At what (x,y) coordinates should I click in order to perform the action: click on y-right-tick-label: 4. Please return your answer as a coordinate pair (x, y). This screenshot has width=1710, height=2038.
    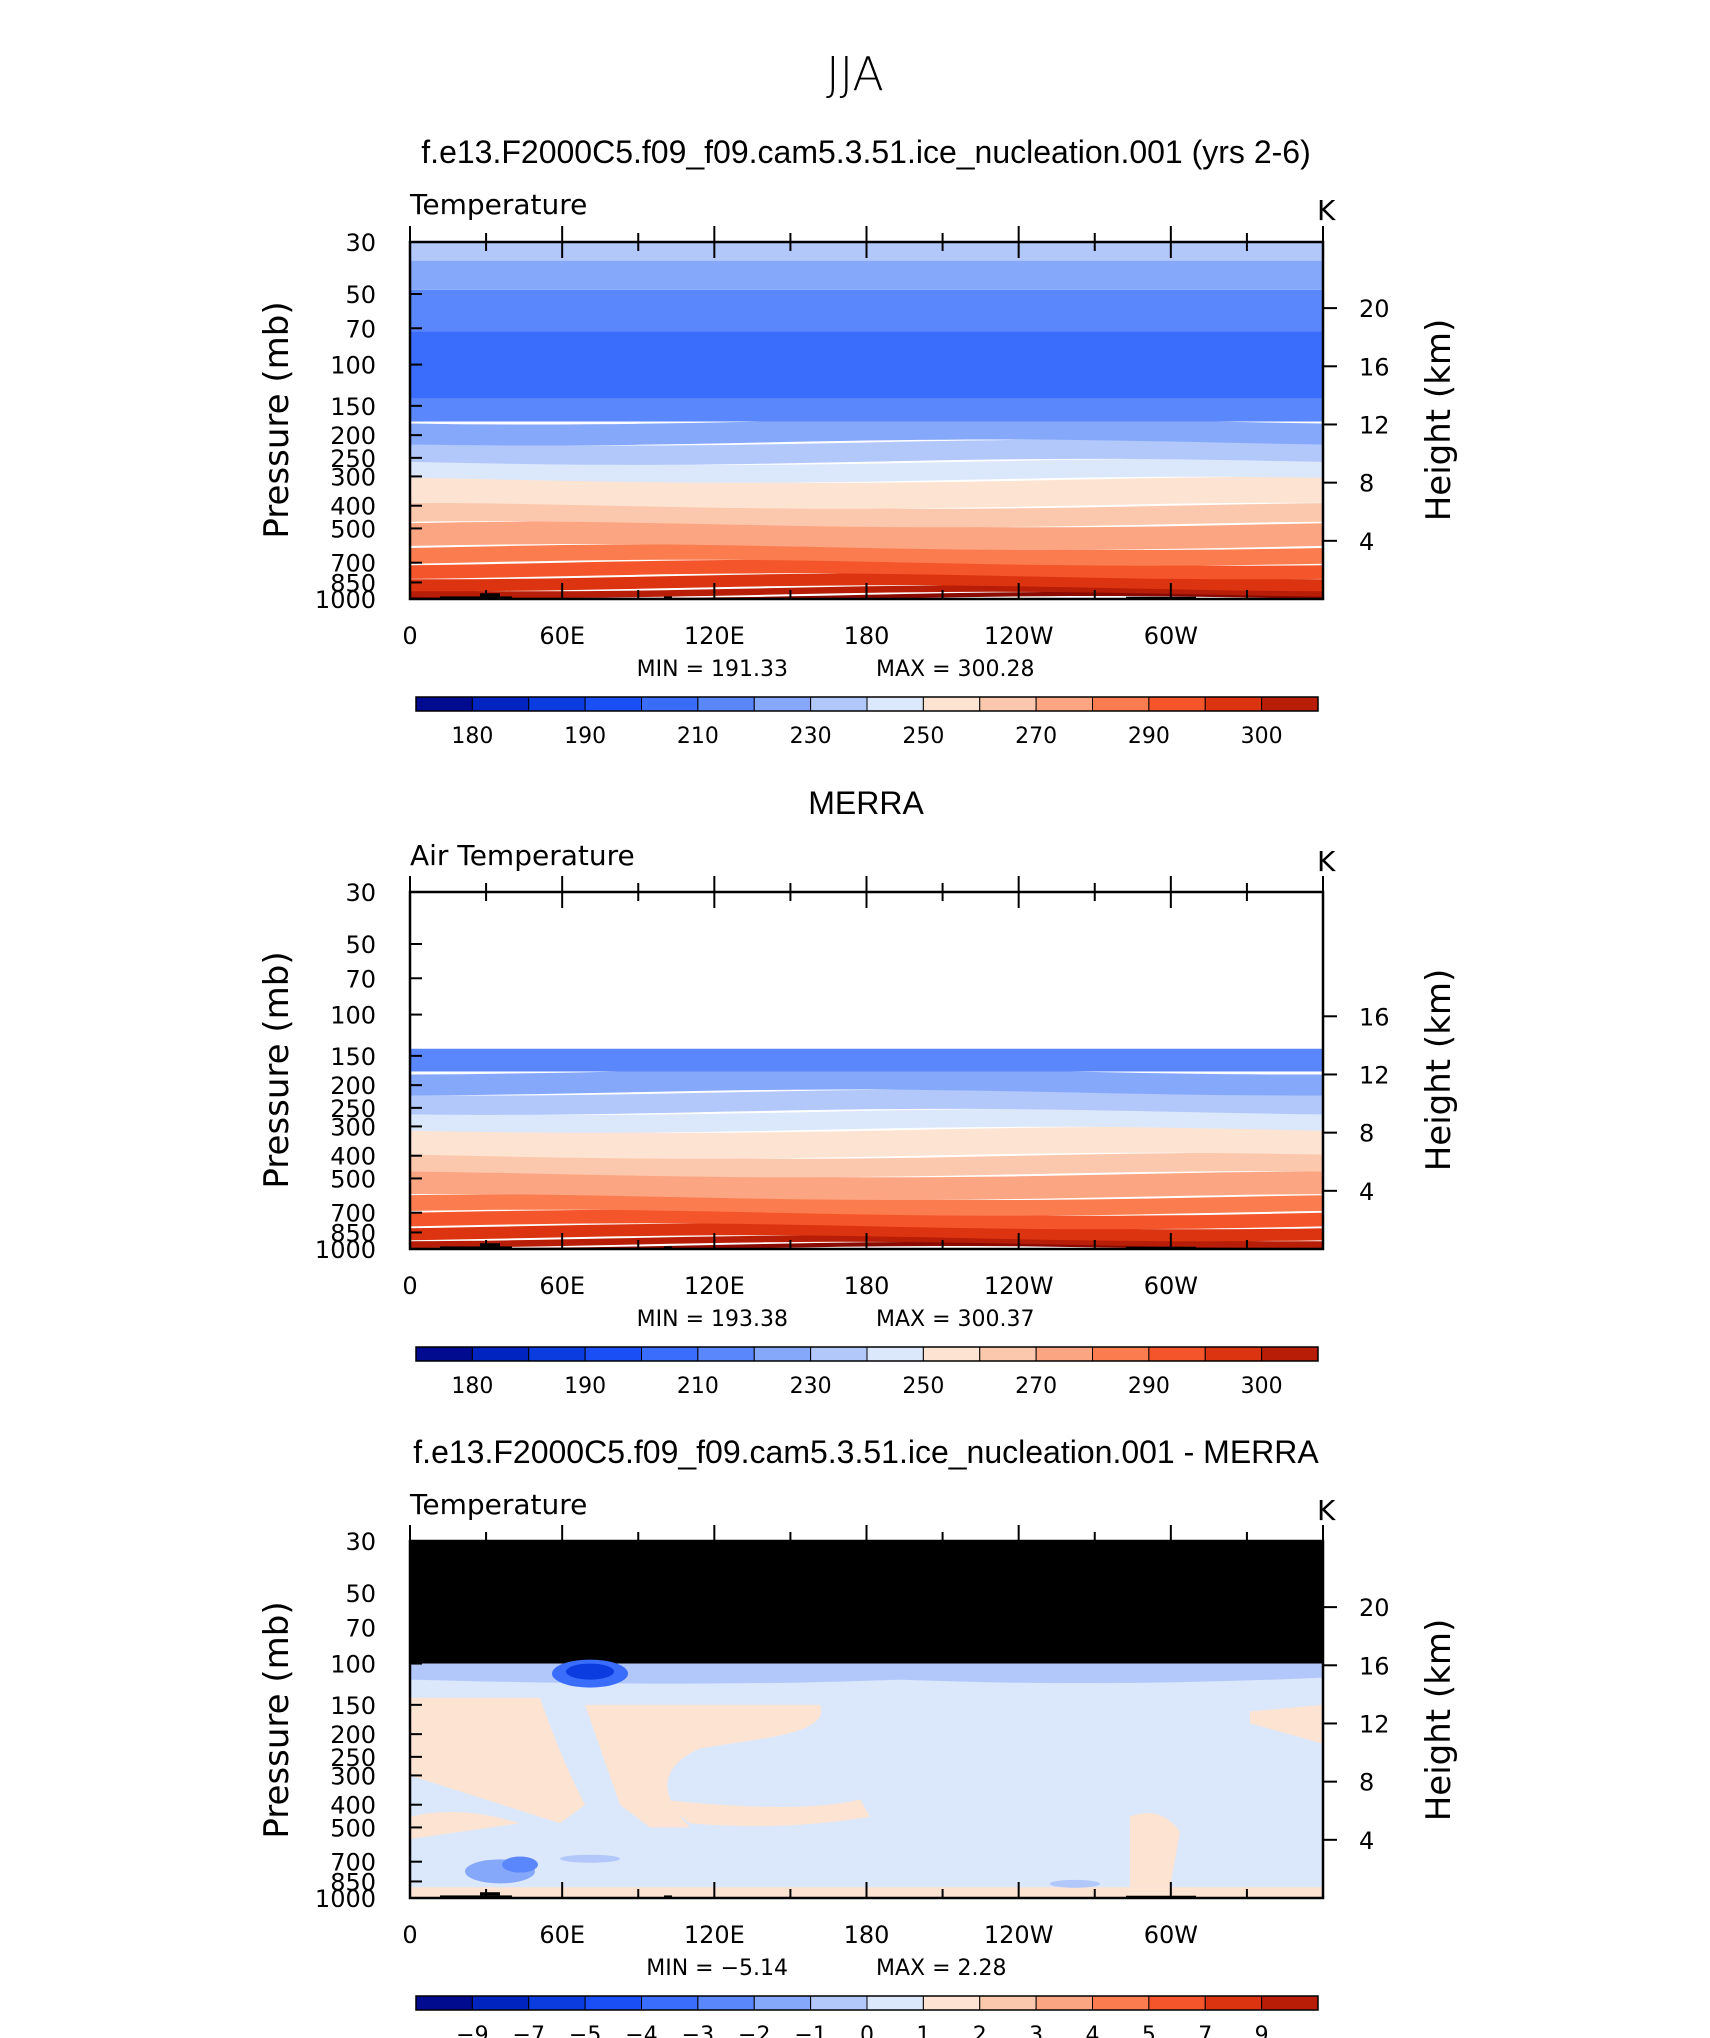
    Looking at the image, I should click on (1366, 1841).